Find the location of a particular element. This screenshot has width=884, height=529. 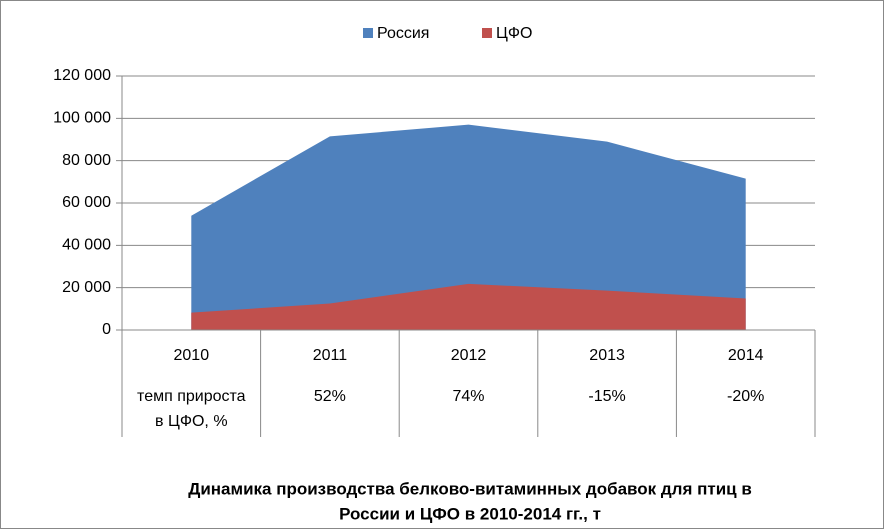

y-tick-label: 0 is located at coordinates (106, 329).